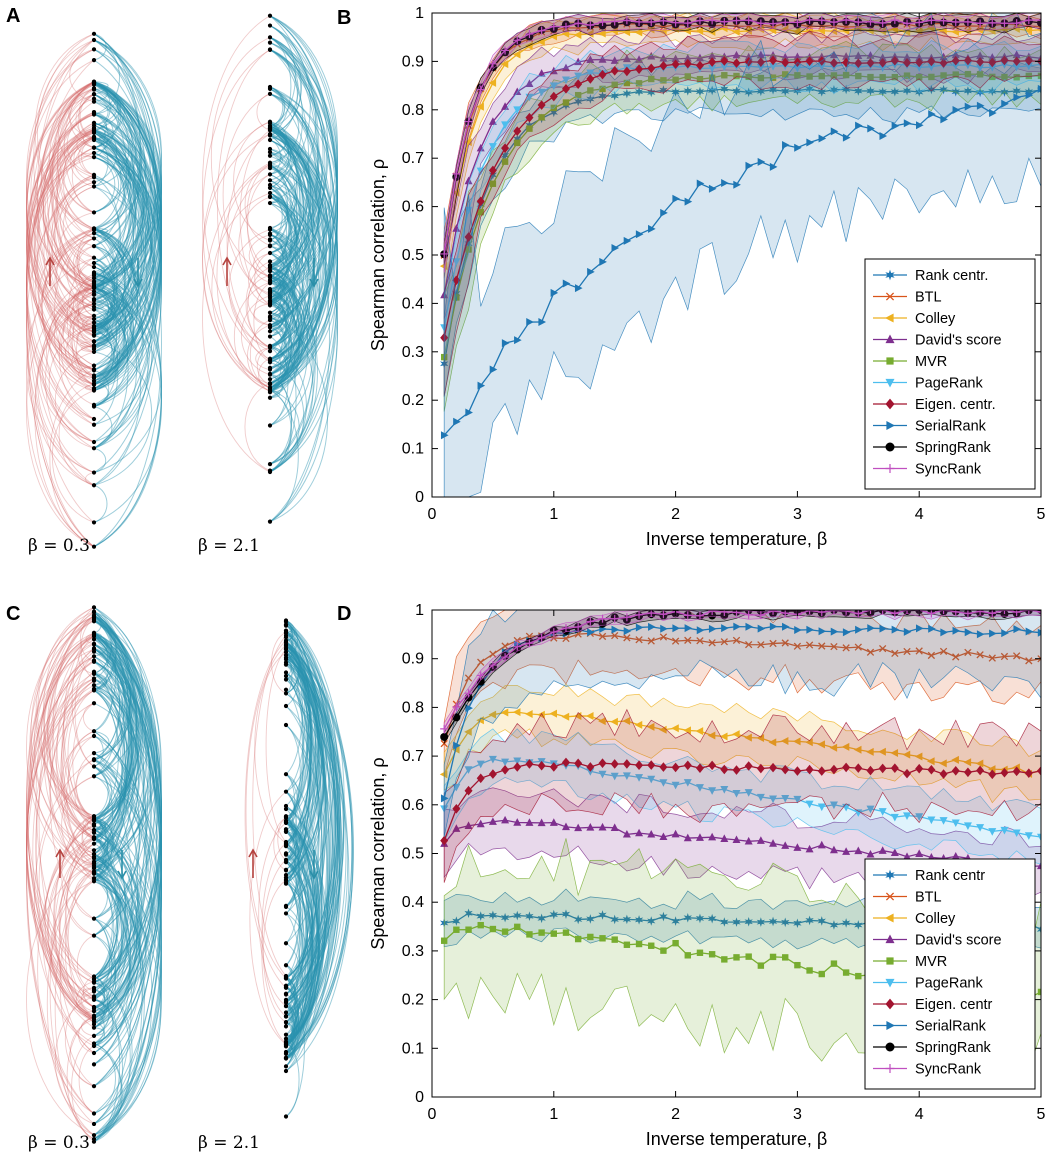  Describe the element at coordinates (493, 654) in the screenshot. I see `marker-x` at that location.